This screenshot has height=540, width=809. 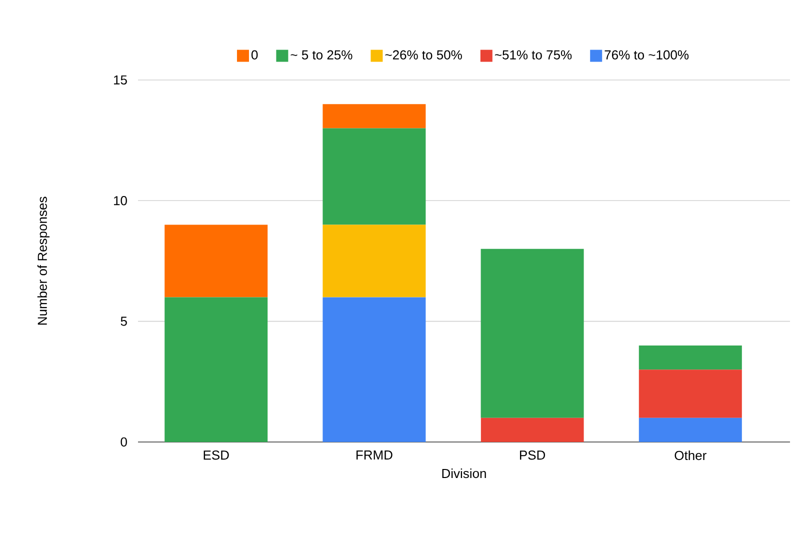 What do you see at coordinates (646, 55) in the screenshot?
I see `legend-label: 76% to ~100%` at bounding box center [646, 55].